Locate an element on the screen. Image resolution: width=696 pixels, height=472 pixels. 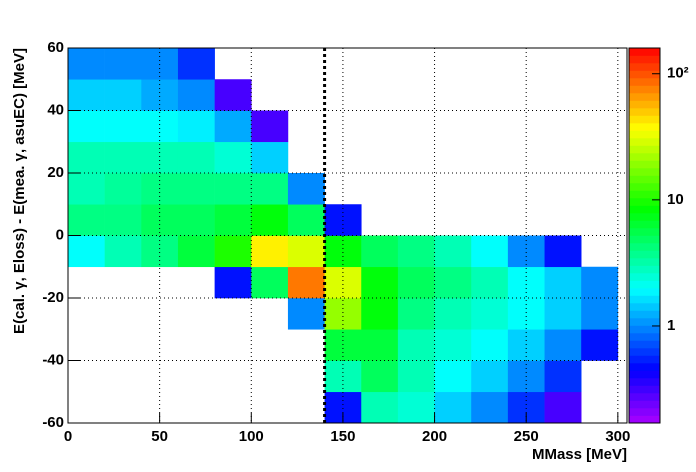
x-tick-label: 0 is located at coordinates (68, 436).